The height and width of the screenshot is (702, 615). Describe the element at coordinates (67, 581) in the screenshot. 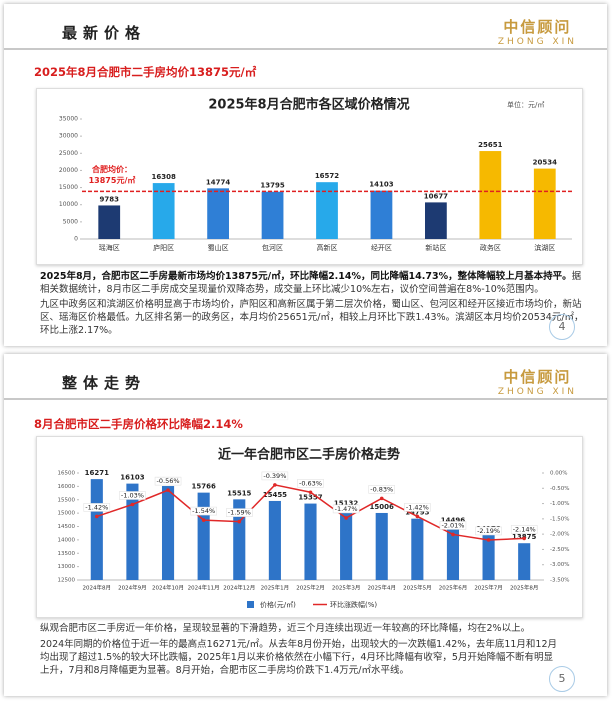

I see `y-tick-label: 12500` at that location.